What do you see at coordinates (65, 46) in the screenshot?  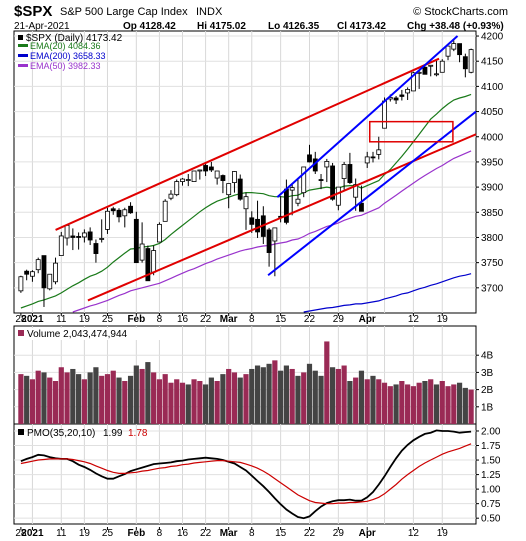 I see `legend-ema20: EMA(20) 4084.36` at bounding box center [65, 46].